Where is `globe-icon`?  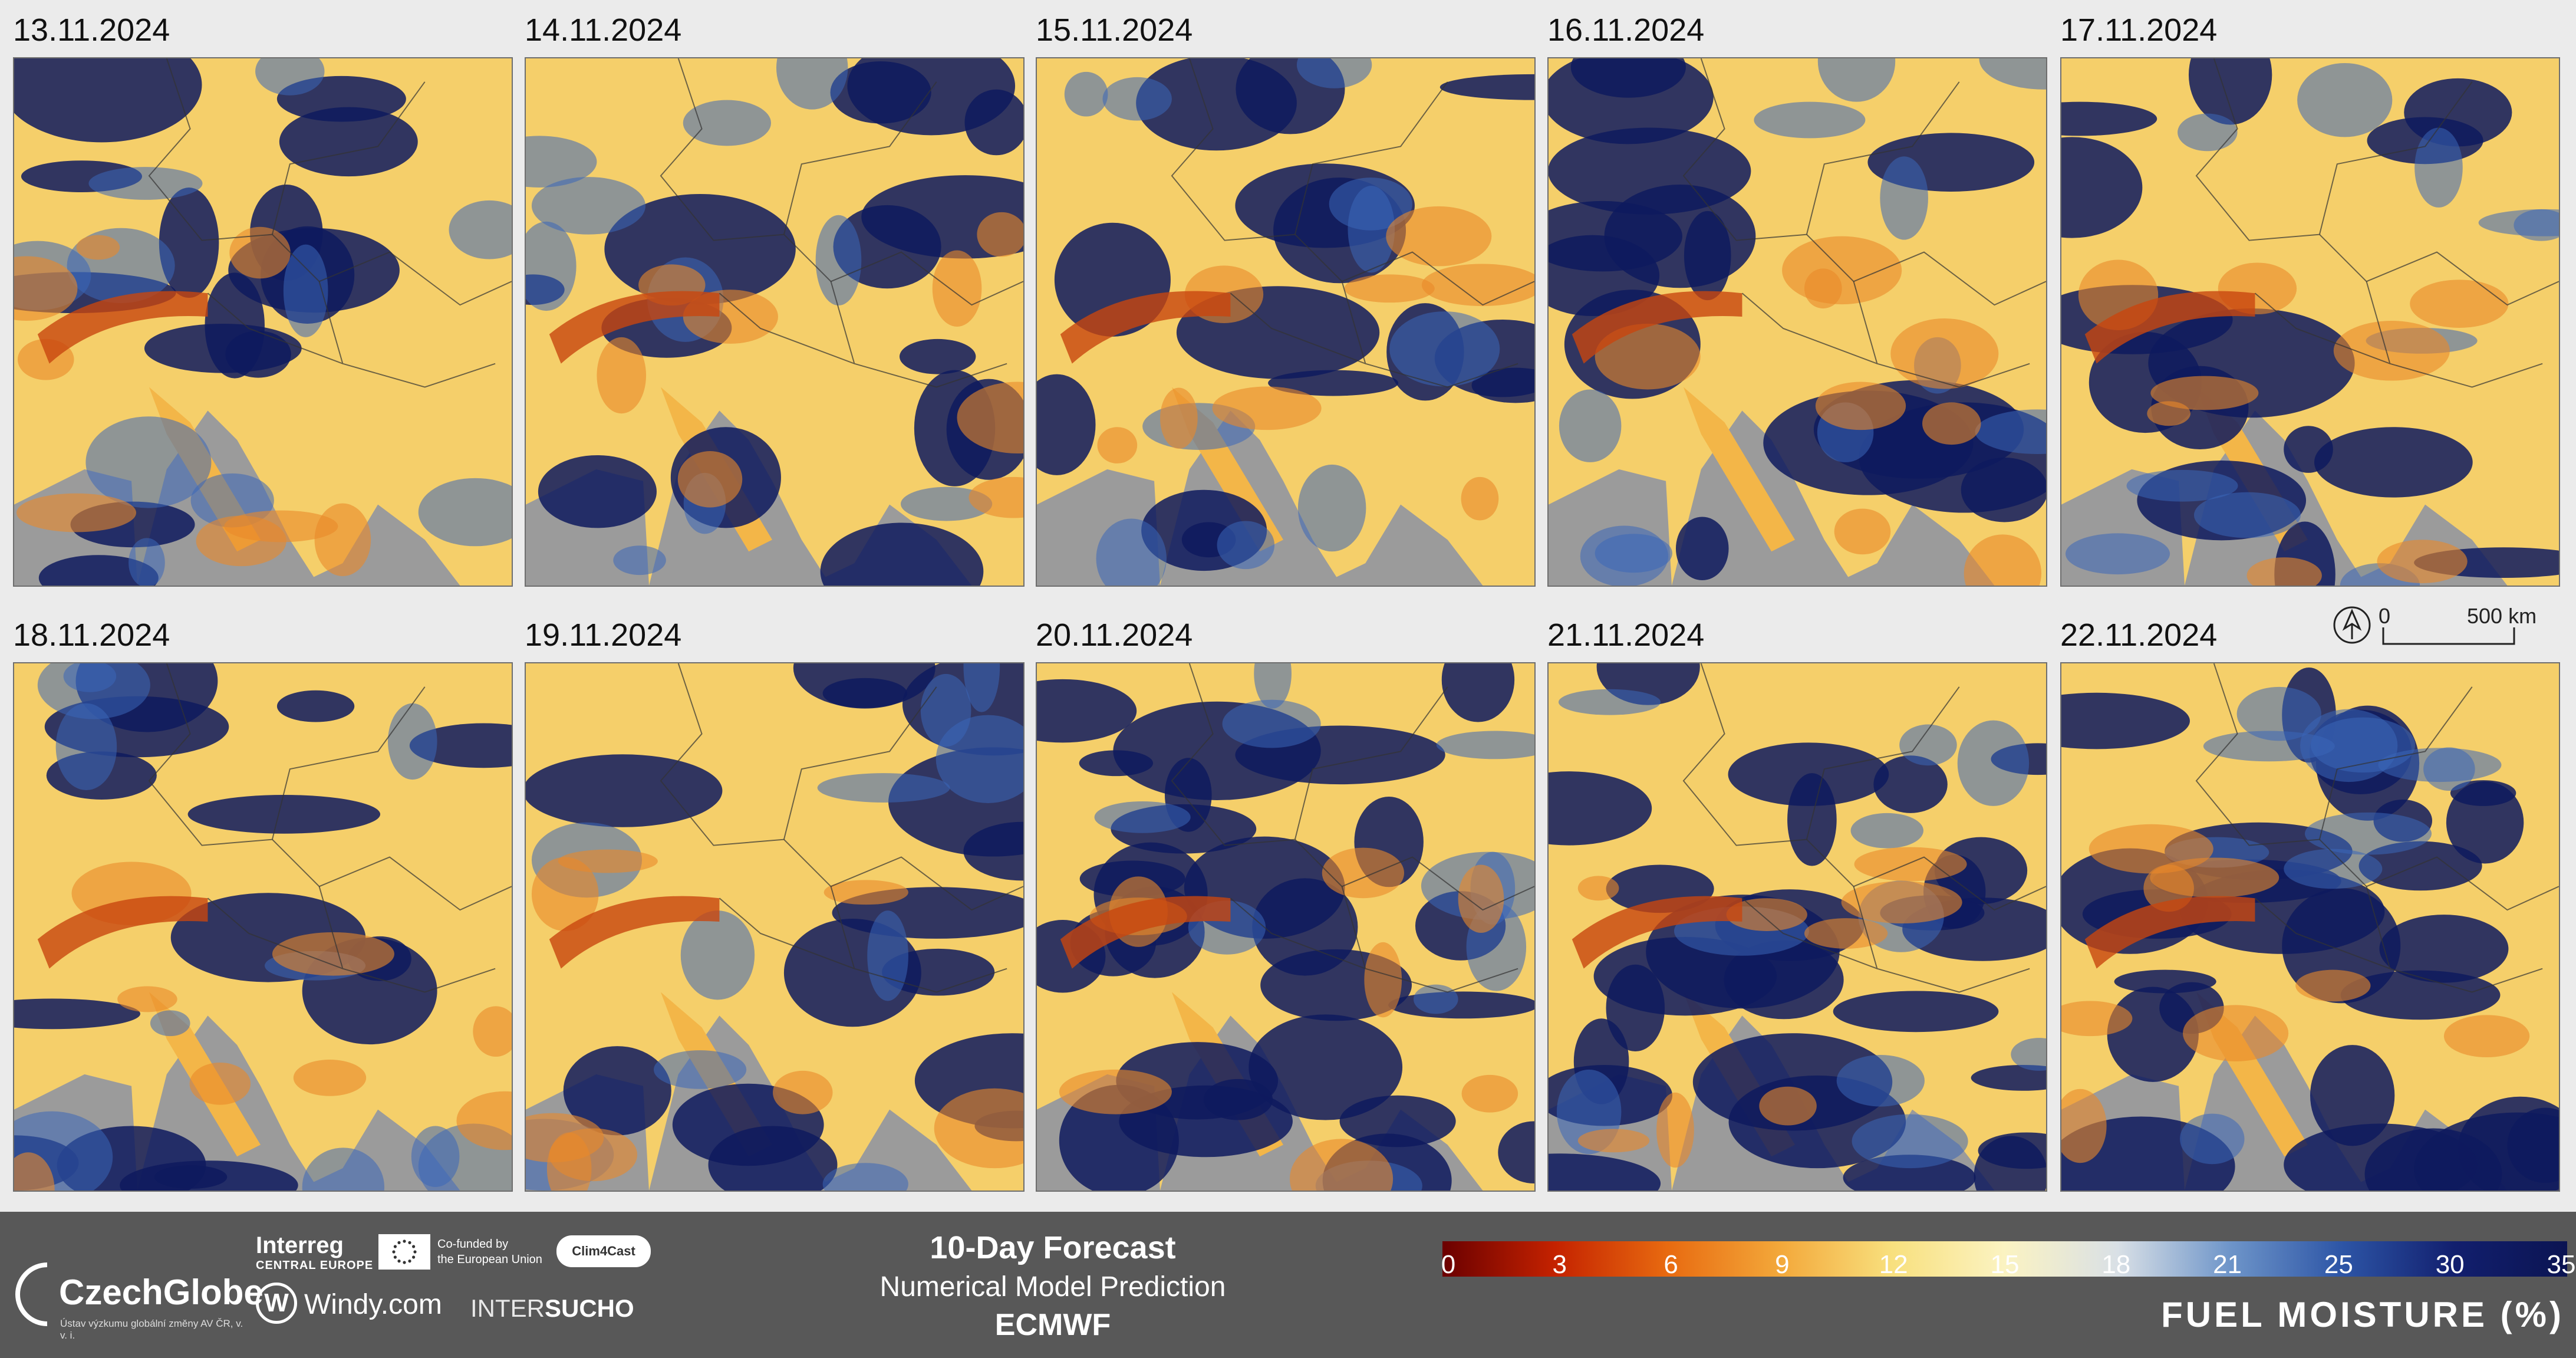
globe-icon is located at coordinates (31, 1294).